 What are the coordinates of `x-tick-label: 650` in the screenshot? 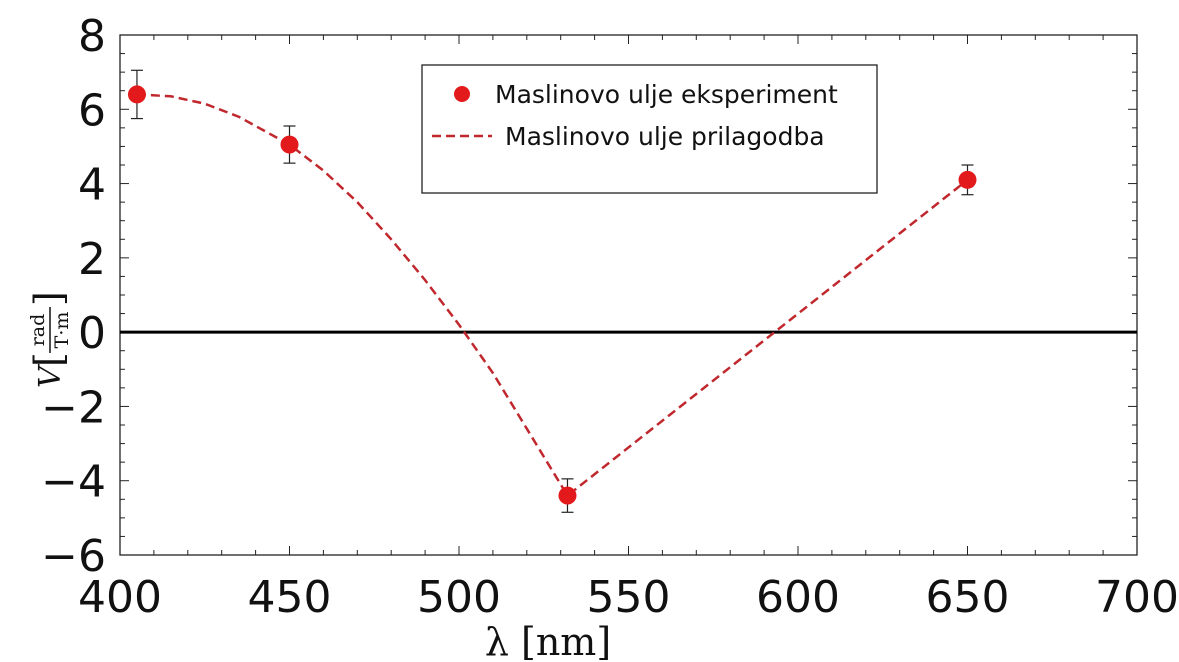 It's located at (968, 597).